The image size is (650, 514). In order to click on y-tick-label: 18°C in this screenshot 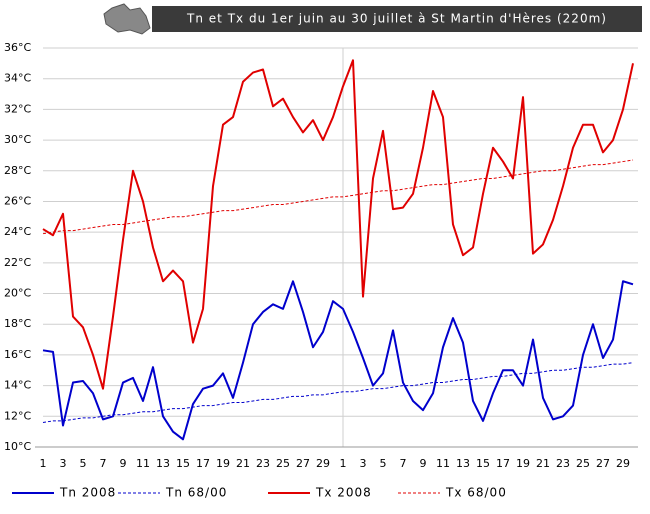, I will do `click(17, 323)`.